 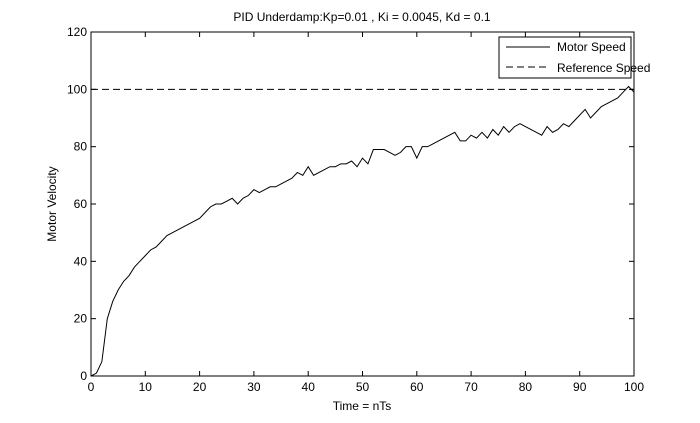 What do you see at coordinates (81, 204) in the screenshot?
I see `y-tick-label: 60` at bounding box center [81, 204].